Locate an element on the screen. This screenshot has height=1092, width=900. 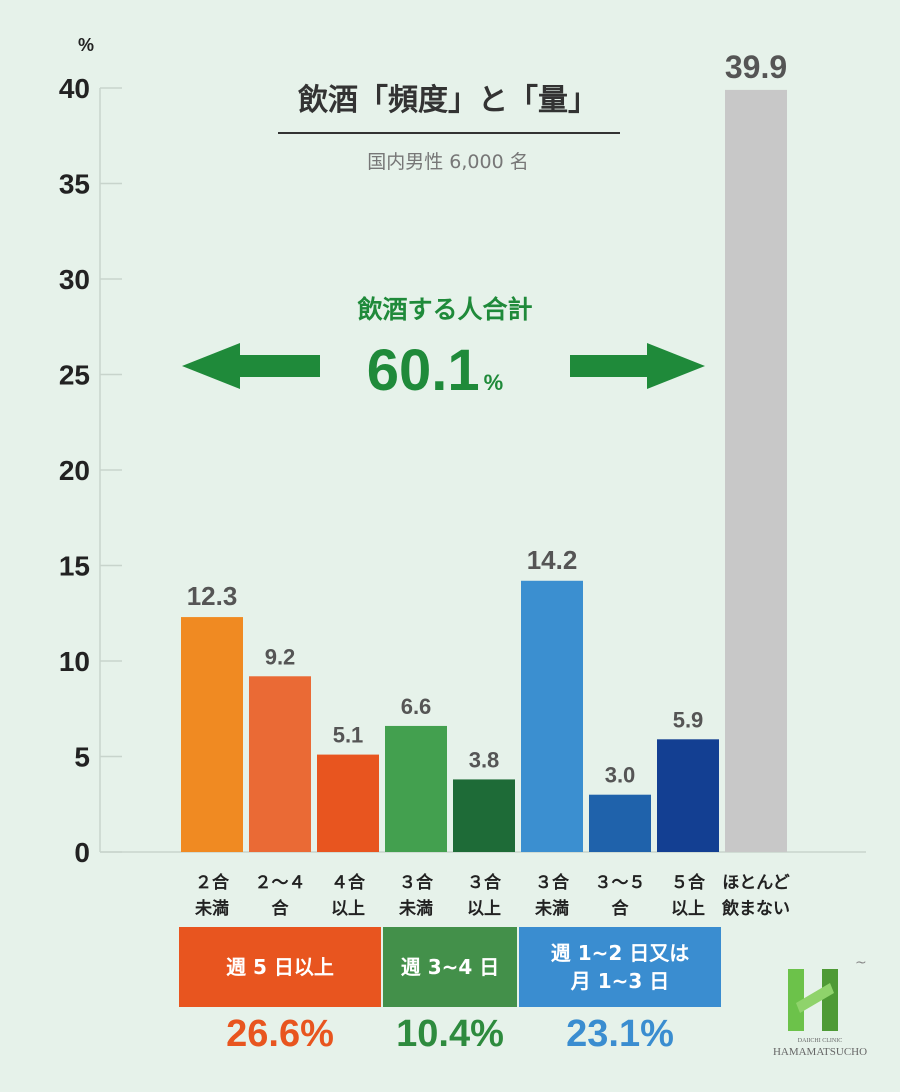
bar-value-label: 3.8 is located at coordinates (484, 759).